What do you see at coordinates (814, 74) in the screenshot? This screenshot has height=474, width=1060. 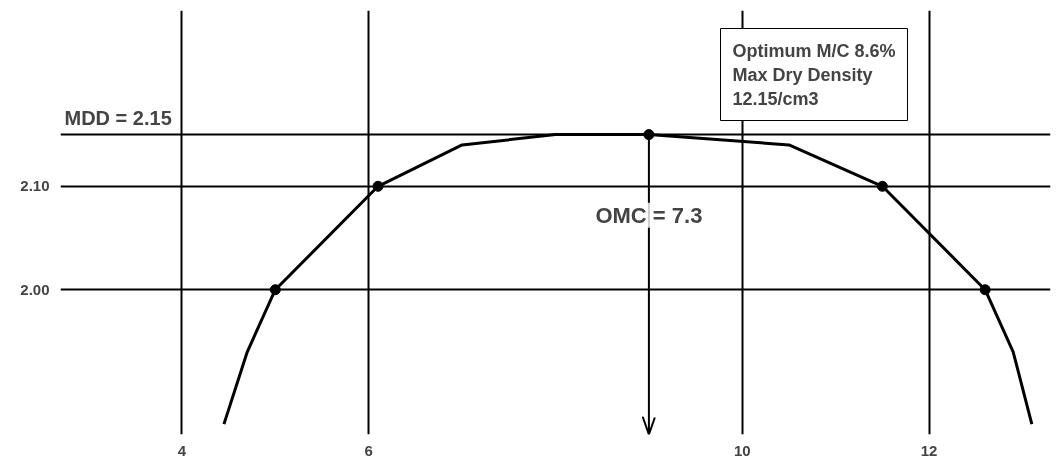 I see `annotation: Optimum M/C 8.6% Max Dry Density 12.15/cm3` at bounding box center [814, 74].